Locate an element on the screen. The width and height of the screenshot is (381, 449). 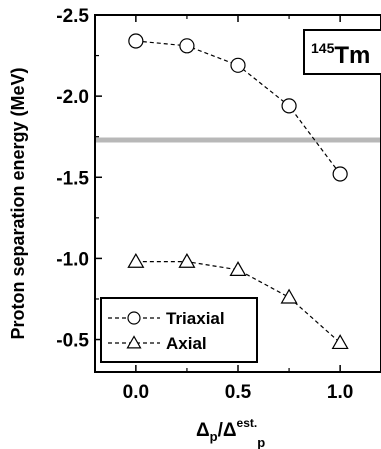
legend-box is located at coordinates (179, 330).